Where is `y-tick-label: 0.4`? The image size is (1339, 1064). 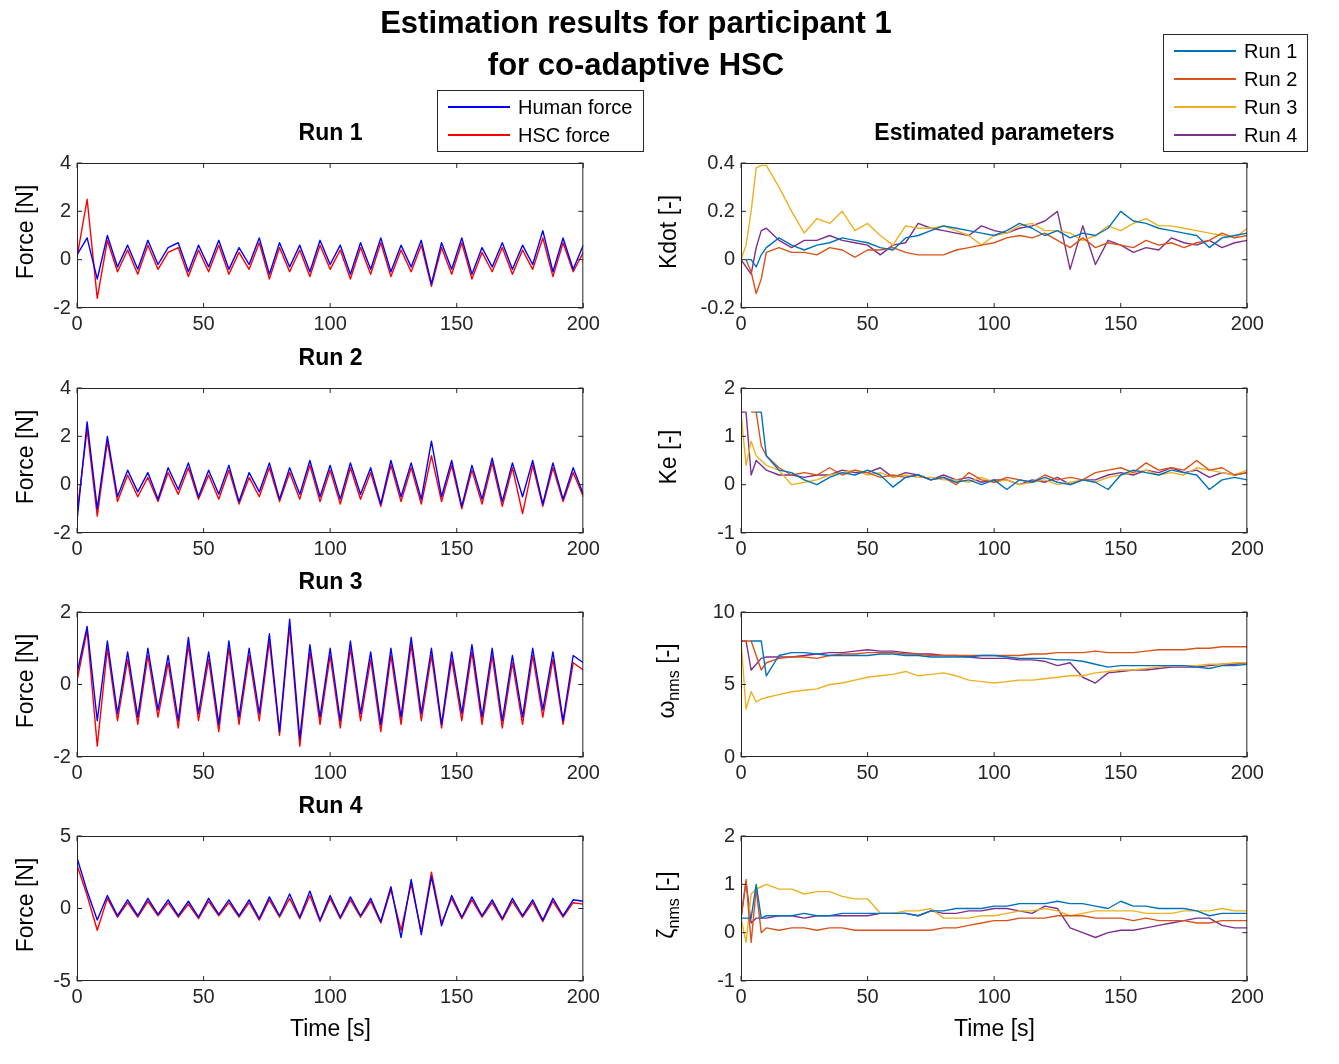 y-tick-label: 0.4 is located at coordinates (721, 161).